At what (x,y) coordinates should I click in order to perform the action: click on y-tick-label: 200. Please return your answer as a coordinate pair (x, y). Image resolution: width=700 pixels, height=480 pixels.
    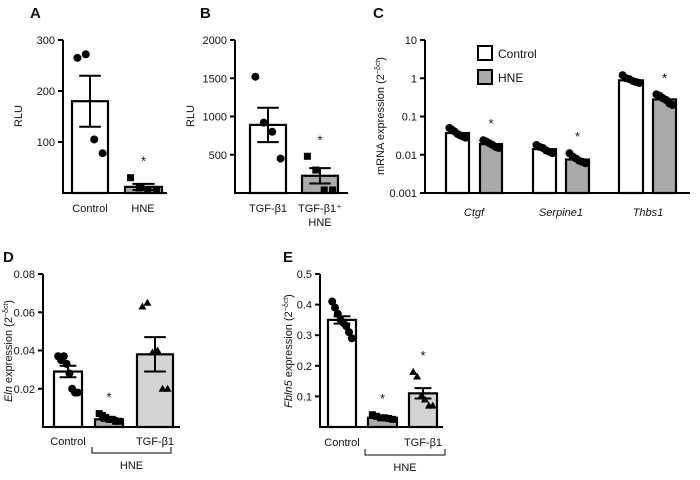
    Looking at the image, I should click on (46, 92).